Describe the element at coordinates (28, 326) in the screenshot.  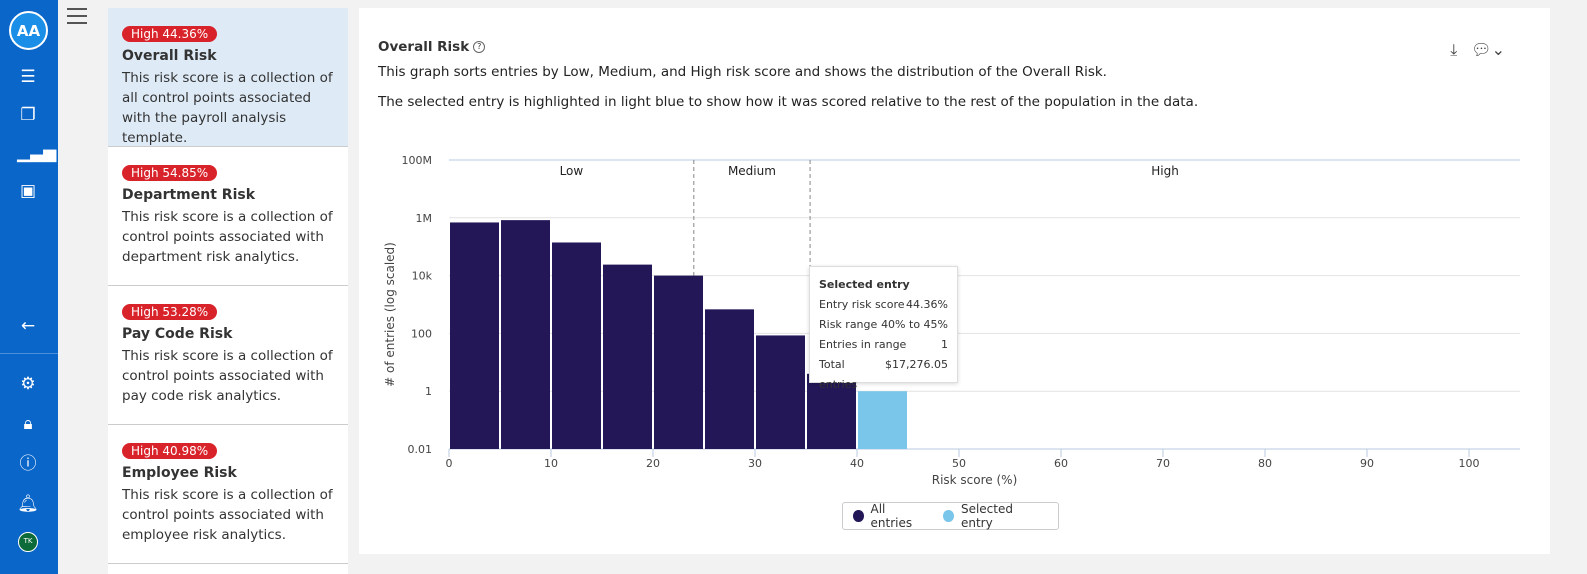
I see `arrow-left-icon: ←` at that location.